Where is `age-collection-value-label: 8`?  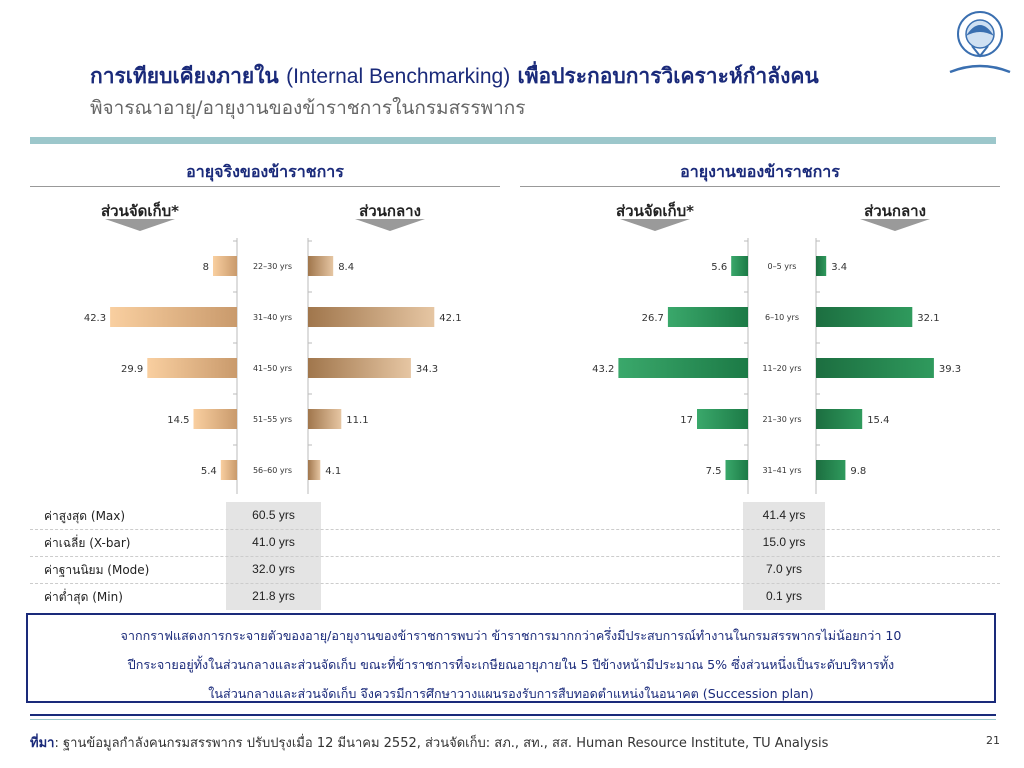 age-collection-value-label: 8 is located at coordinates (206, 267).